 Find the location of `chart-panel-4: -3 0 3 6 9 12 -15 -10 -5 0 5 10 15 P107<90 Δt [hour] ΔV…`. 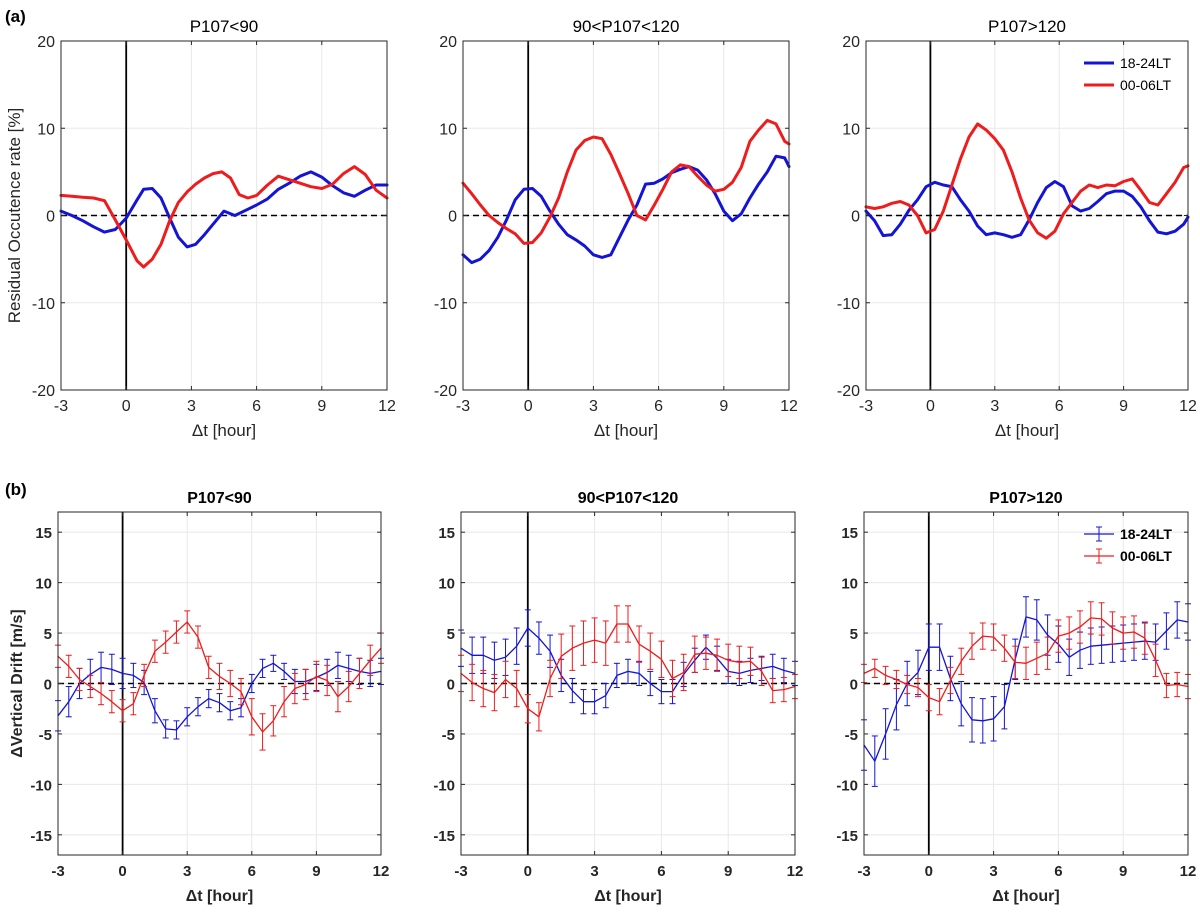

chart-panel-4: -3 0 3 6 9 12 -15 -10 -5 0 5 10 15 P107<90 Δt [hour] ΔV… is located at coordinates (199, 697).